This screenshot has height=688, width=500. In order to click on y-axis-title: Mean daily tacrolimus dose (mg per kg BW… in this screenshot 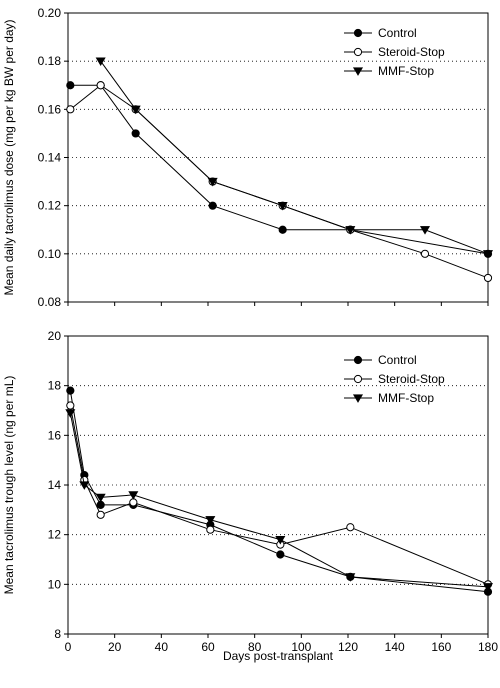, I will do `click(9, 157)`.